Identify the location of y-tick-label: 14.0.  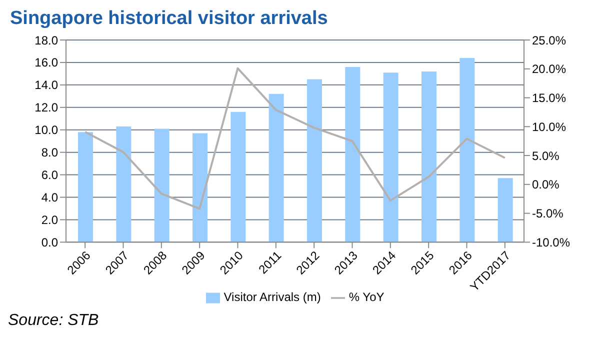
(46, 85).